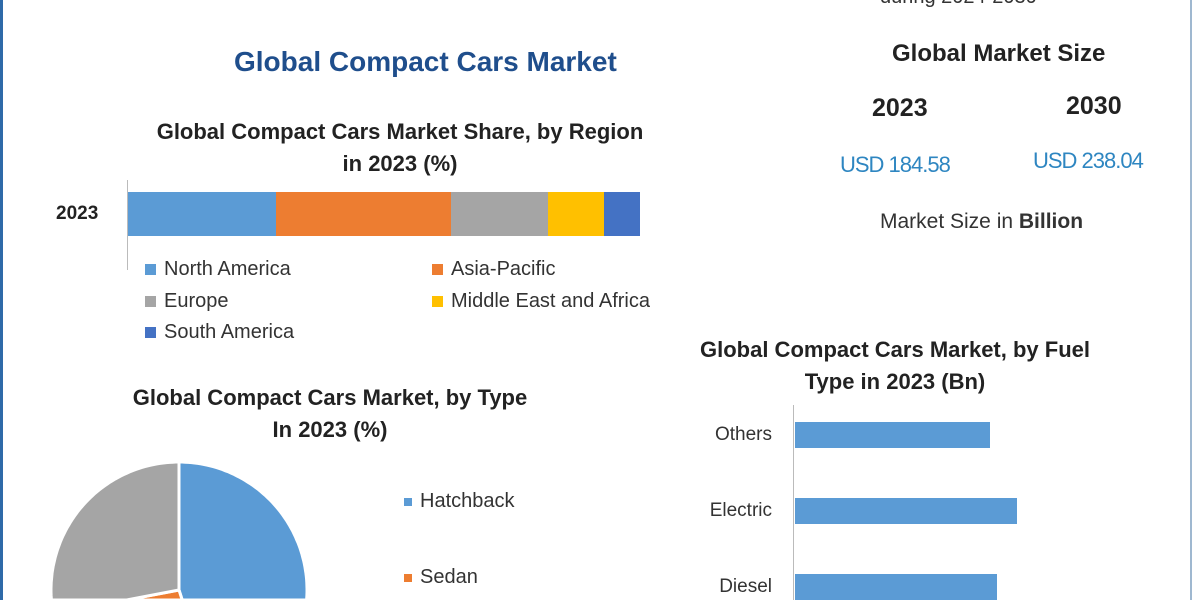 The width and height of the screenshot is (1200, 600). What do you see at coordinates (363, 214) in the screenshot?
I see `region-bar-segment-asia-pacific` at bounding box center [363, 214].